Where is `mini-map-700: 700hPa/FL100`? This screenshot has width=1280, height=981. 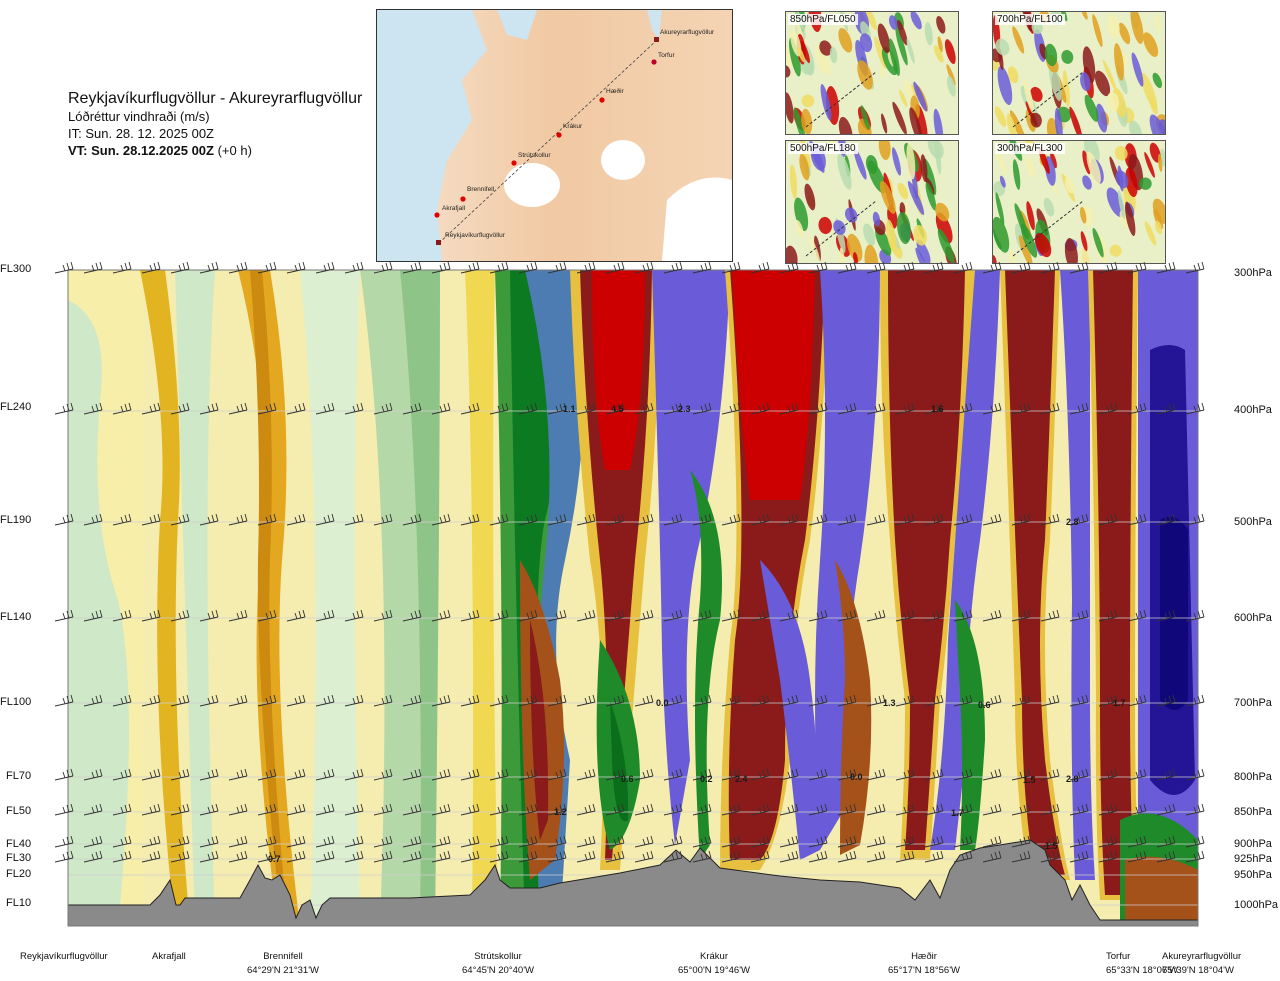
mini-map-700: 700hPa/FL100 is located at coordinates (1079, 73).